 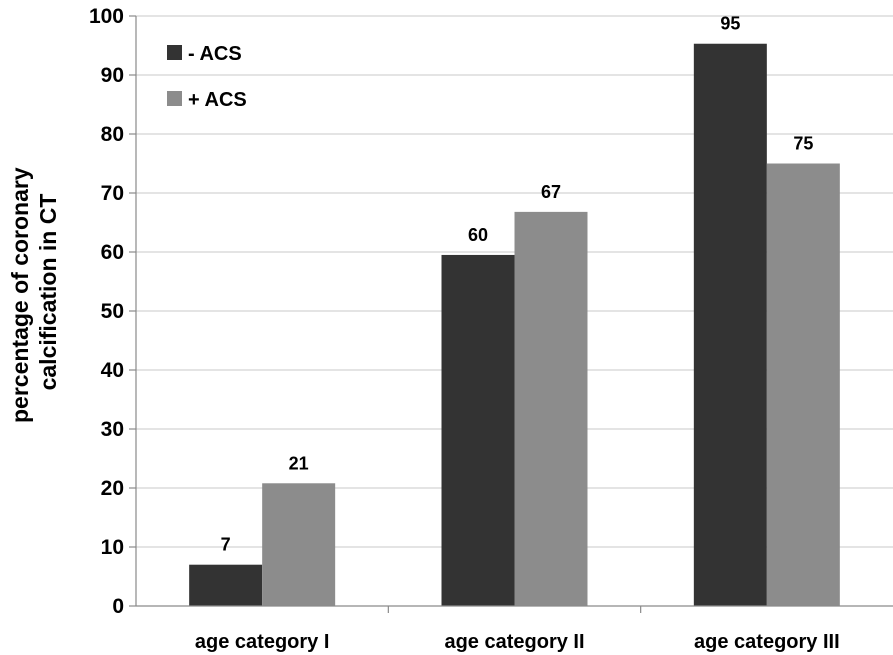 What do you see at coordinates (514, 642) in the screenshot?
I see `x-category-label: age category II` at bounding box center [514, 642].